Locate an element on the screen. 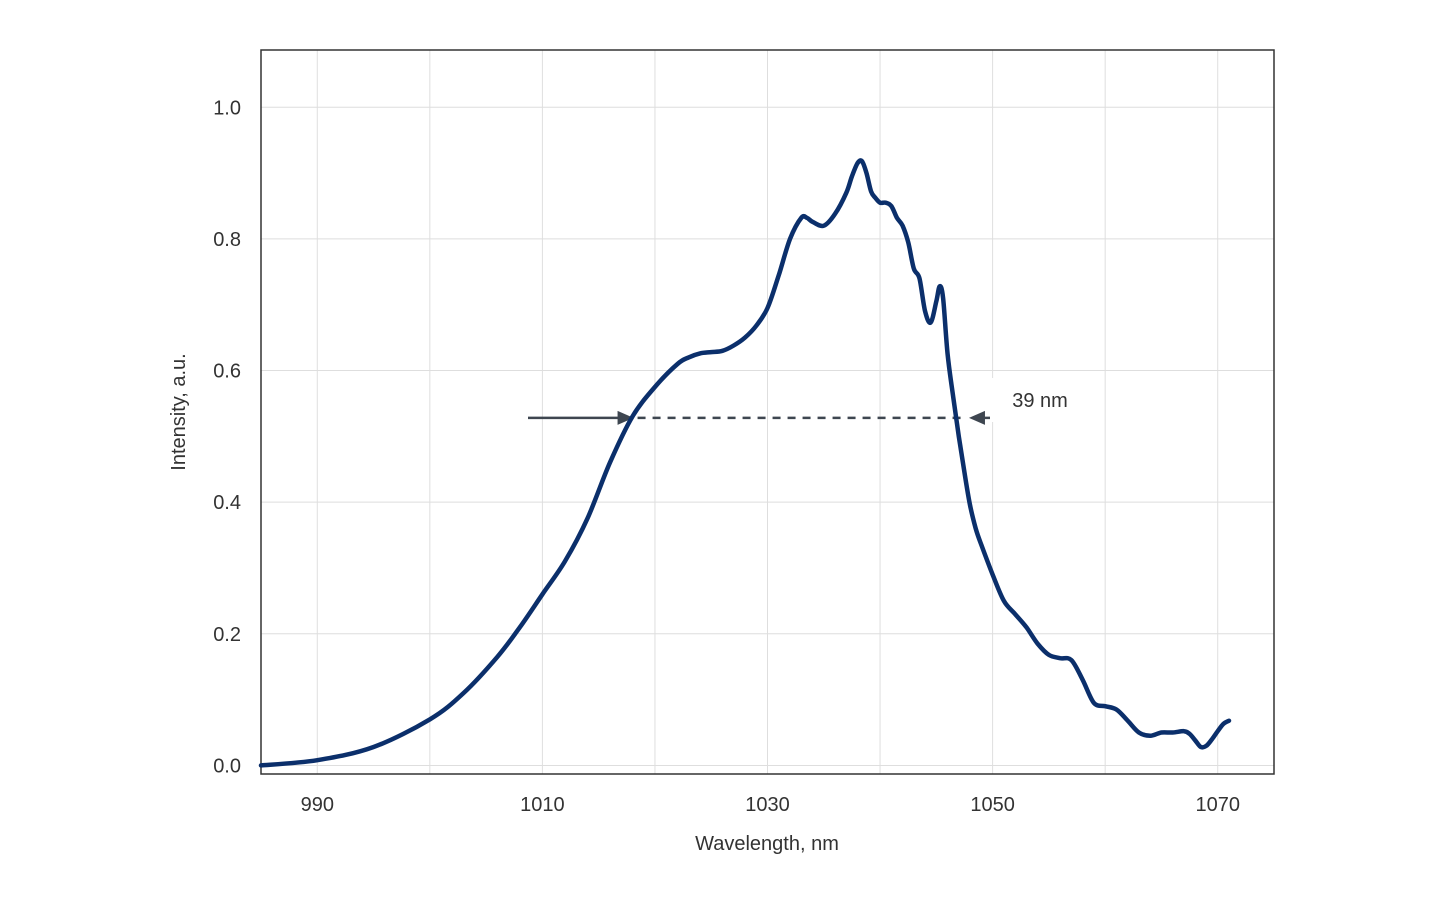  annotation-background is located at coordinates (1041, 400).